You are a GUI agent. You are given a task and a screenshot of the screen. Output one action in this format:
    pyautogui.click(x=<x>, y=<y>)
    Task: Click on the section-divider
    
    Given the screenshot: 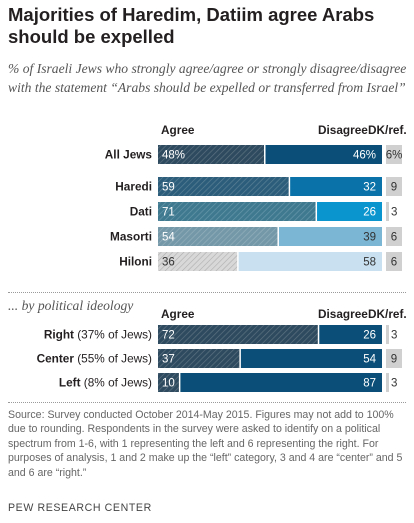 What is the action you would take?
    pyautogui.click(x=207, y=292)
    